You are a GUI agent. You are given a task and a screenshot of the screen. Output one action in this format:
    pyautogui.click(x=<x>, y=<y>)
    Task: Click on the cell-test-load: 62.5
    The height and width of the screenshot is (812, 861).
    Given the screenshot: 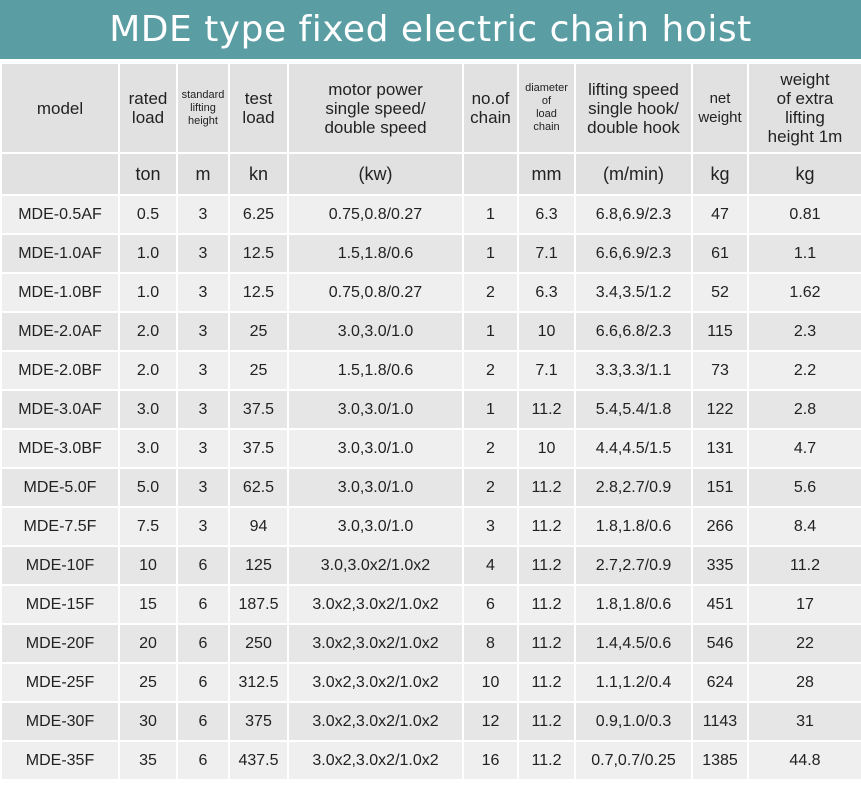 What is the action you would take?
    pyautogui.click(x=258, y=487)
    